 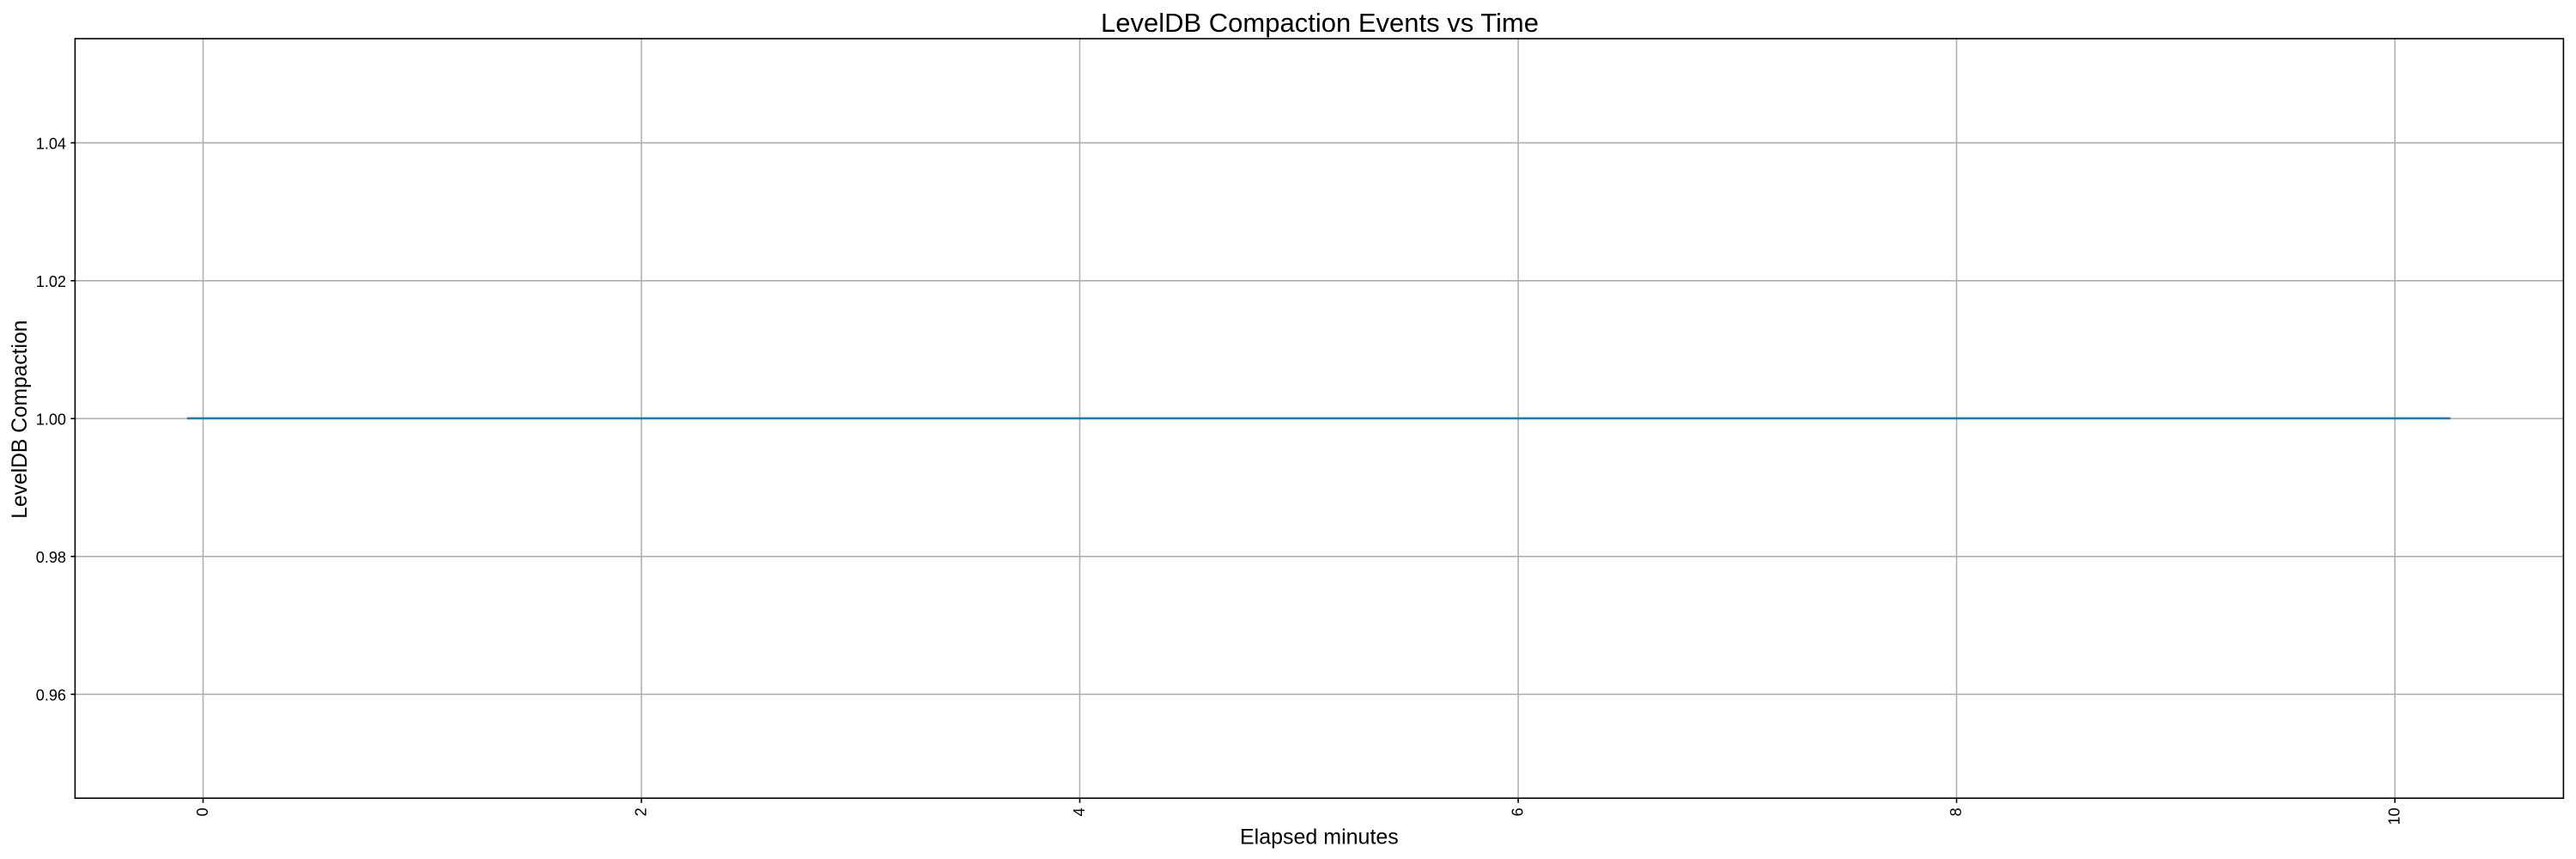 I want to click on svg-text: 0.98, so click(x=51, y=557).